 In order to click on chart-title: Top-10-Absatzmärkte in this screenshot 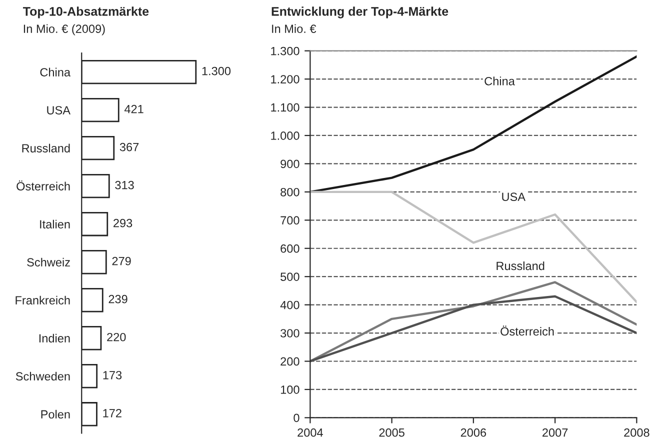, I will do `click(85, 12)`.